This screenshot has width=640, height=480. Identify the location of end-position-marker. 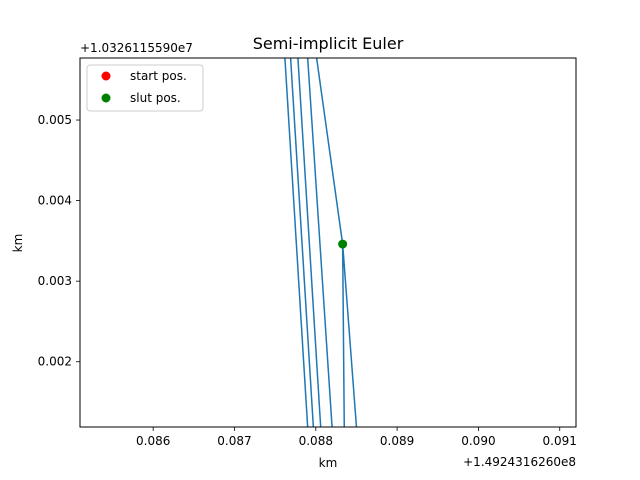
(343, 244).